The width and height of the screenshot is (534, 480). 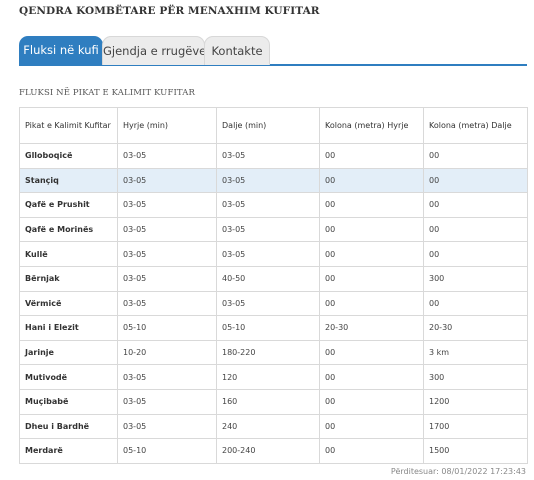 I want to click on table-row: Mutivodë 03-05 120 00 300, so click(x=273, y=377).